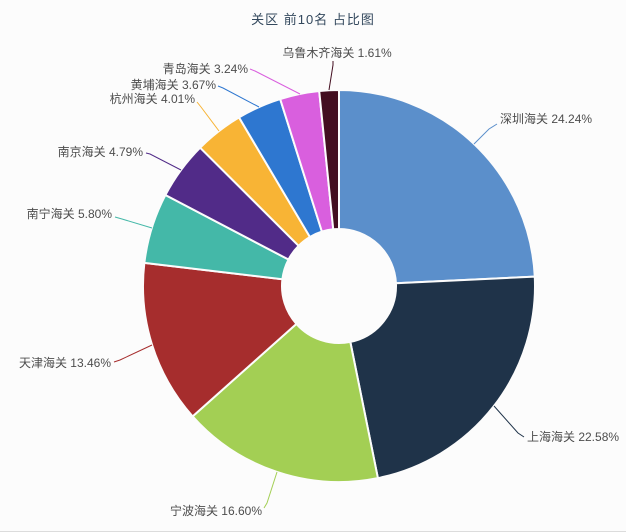  What do you see at coordinates (546, 118) in the screenshot?
I see `slice-label: 深圳海关 24.24%` at bounding box center [546, 118].